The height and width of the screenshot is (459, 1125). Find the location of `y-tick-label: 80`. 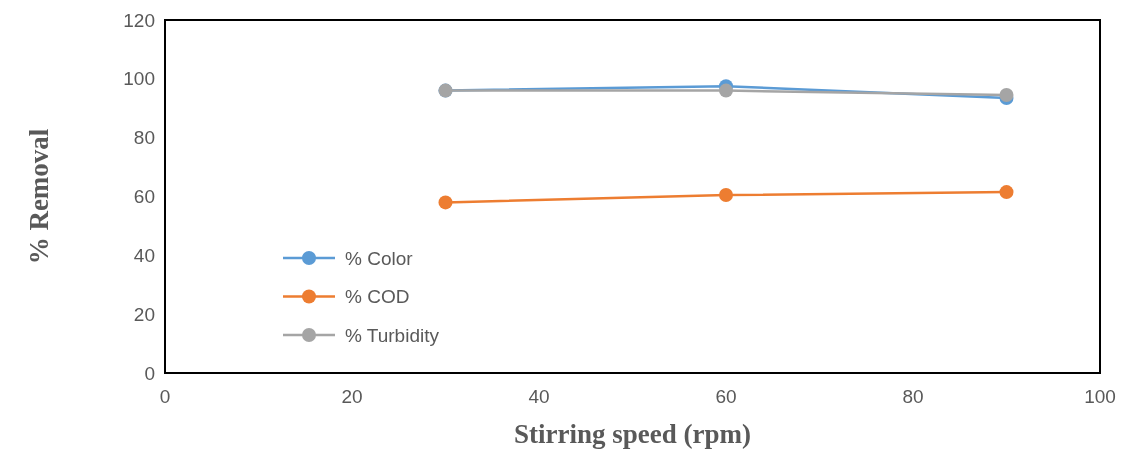

y-tick-label: 80 is located at coordinates (144, 138).